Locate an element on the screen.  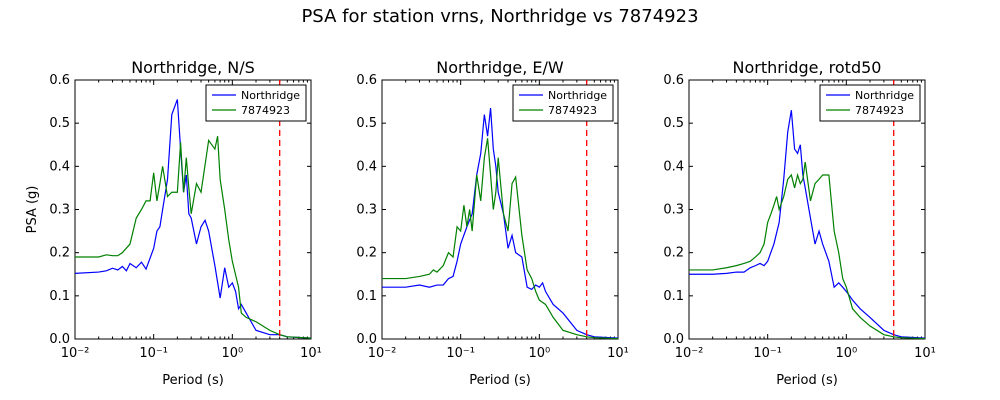
y-axis-label: PSA (g) is located at coordinates (32, 210).